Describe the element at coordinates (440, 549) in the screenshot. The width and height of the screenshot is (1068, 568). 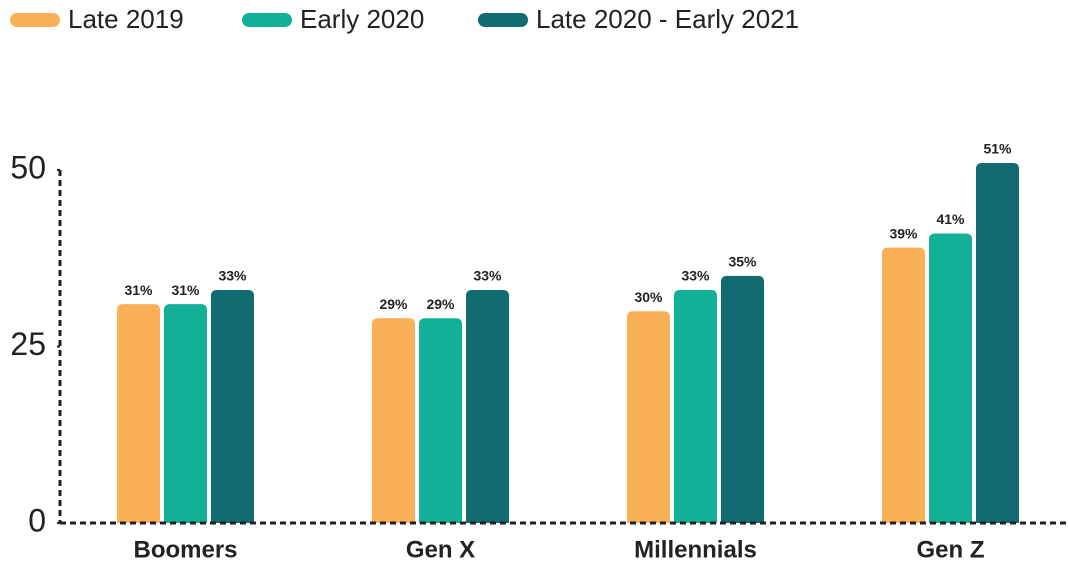
I see `x-tick-label: Gen X` at that location.